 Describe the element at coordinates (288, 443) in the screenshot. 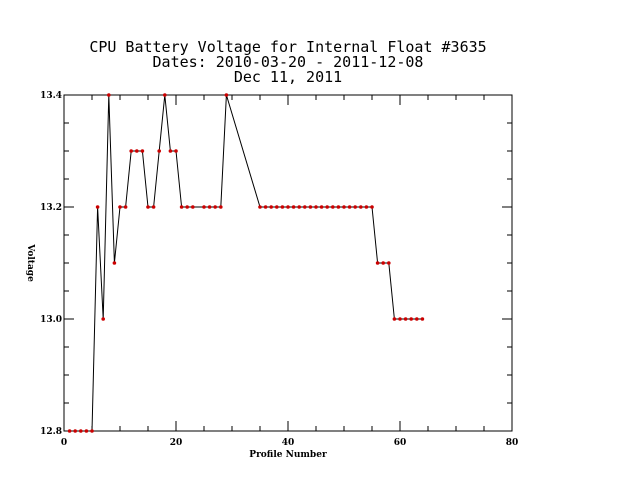

I see `x-tick-label: 40` at that location.